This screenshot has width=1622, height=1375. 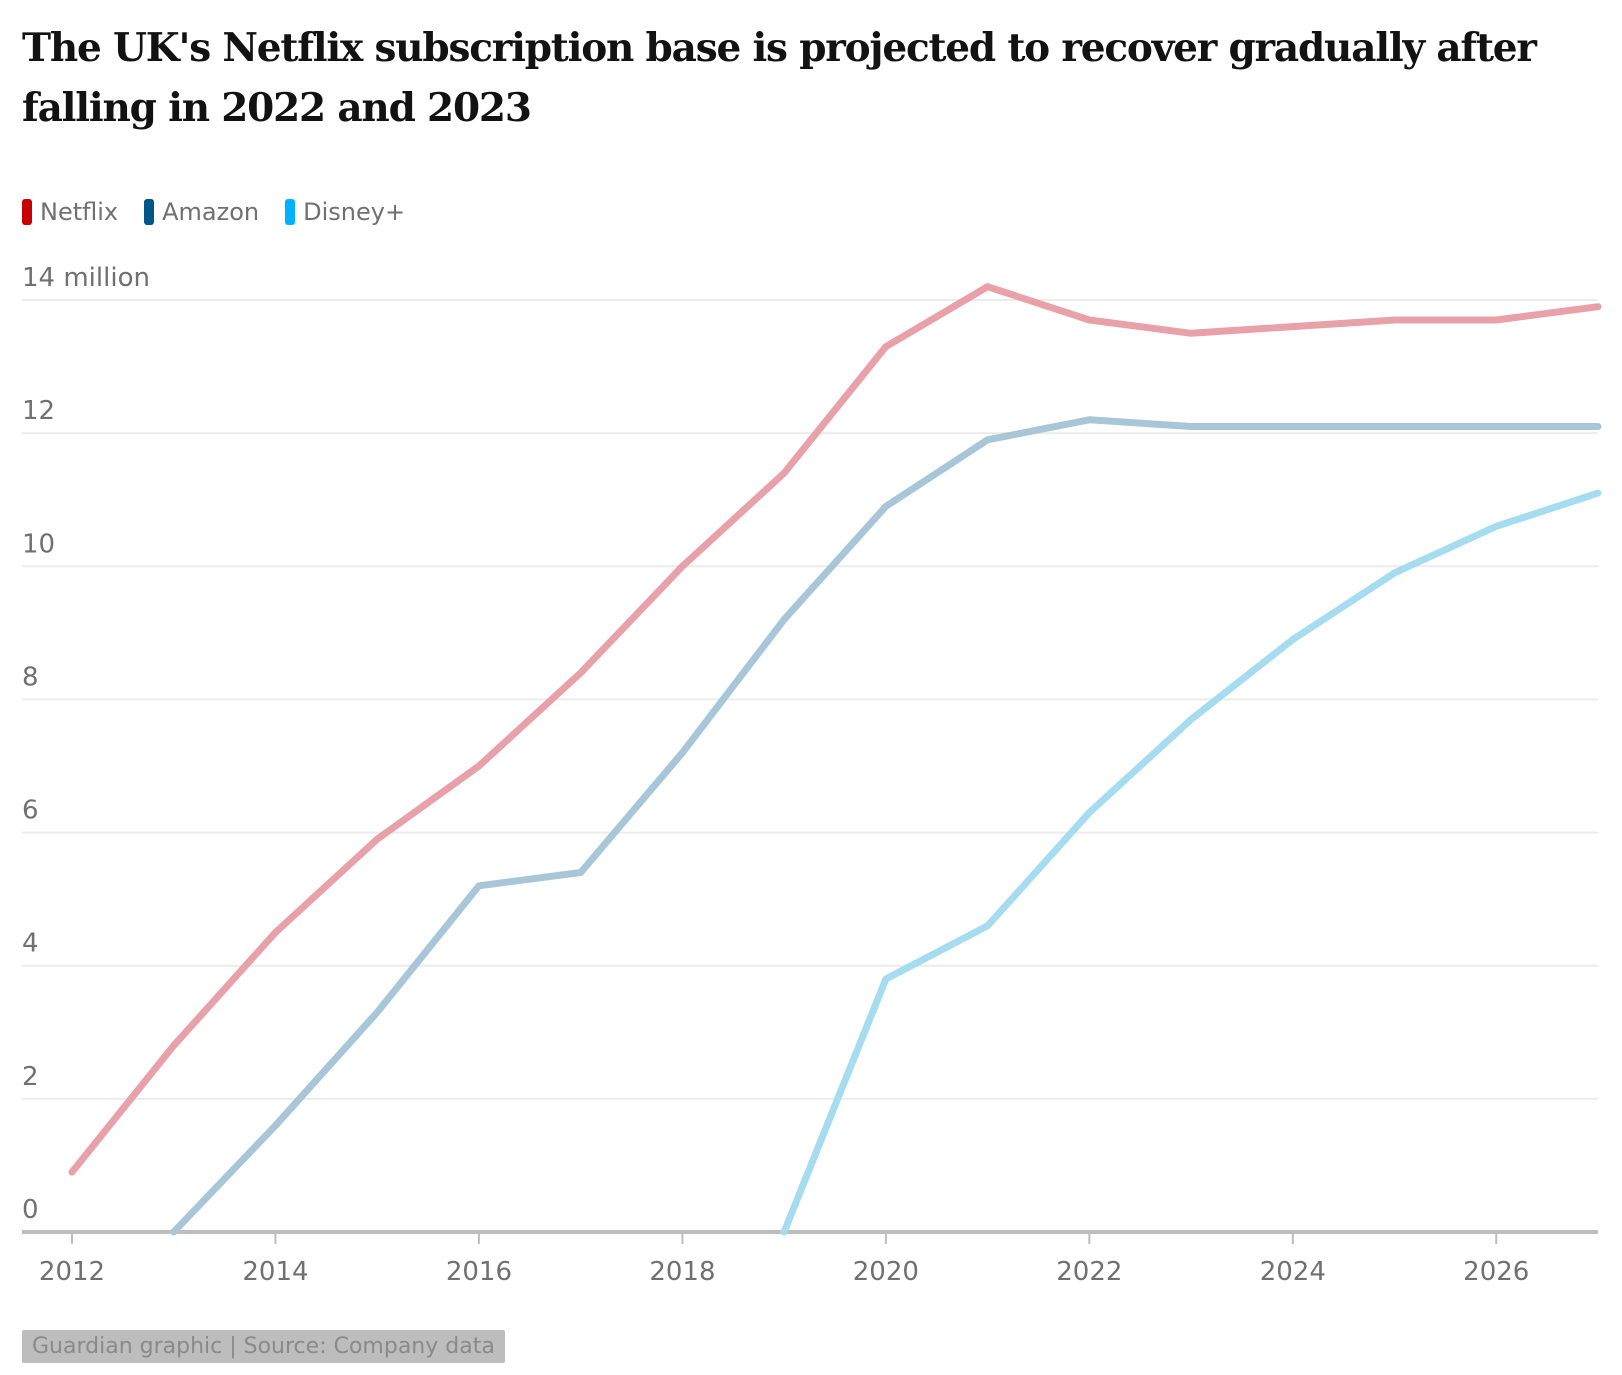 What do you see at coordinates (86, 278) in the screenshot?
I see `y-tick-label: 14 million` at bounding box center [86, 278].